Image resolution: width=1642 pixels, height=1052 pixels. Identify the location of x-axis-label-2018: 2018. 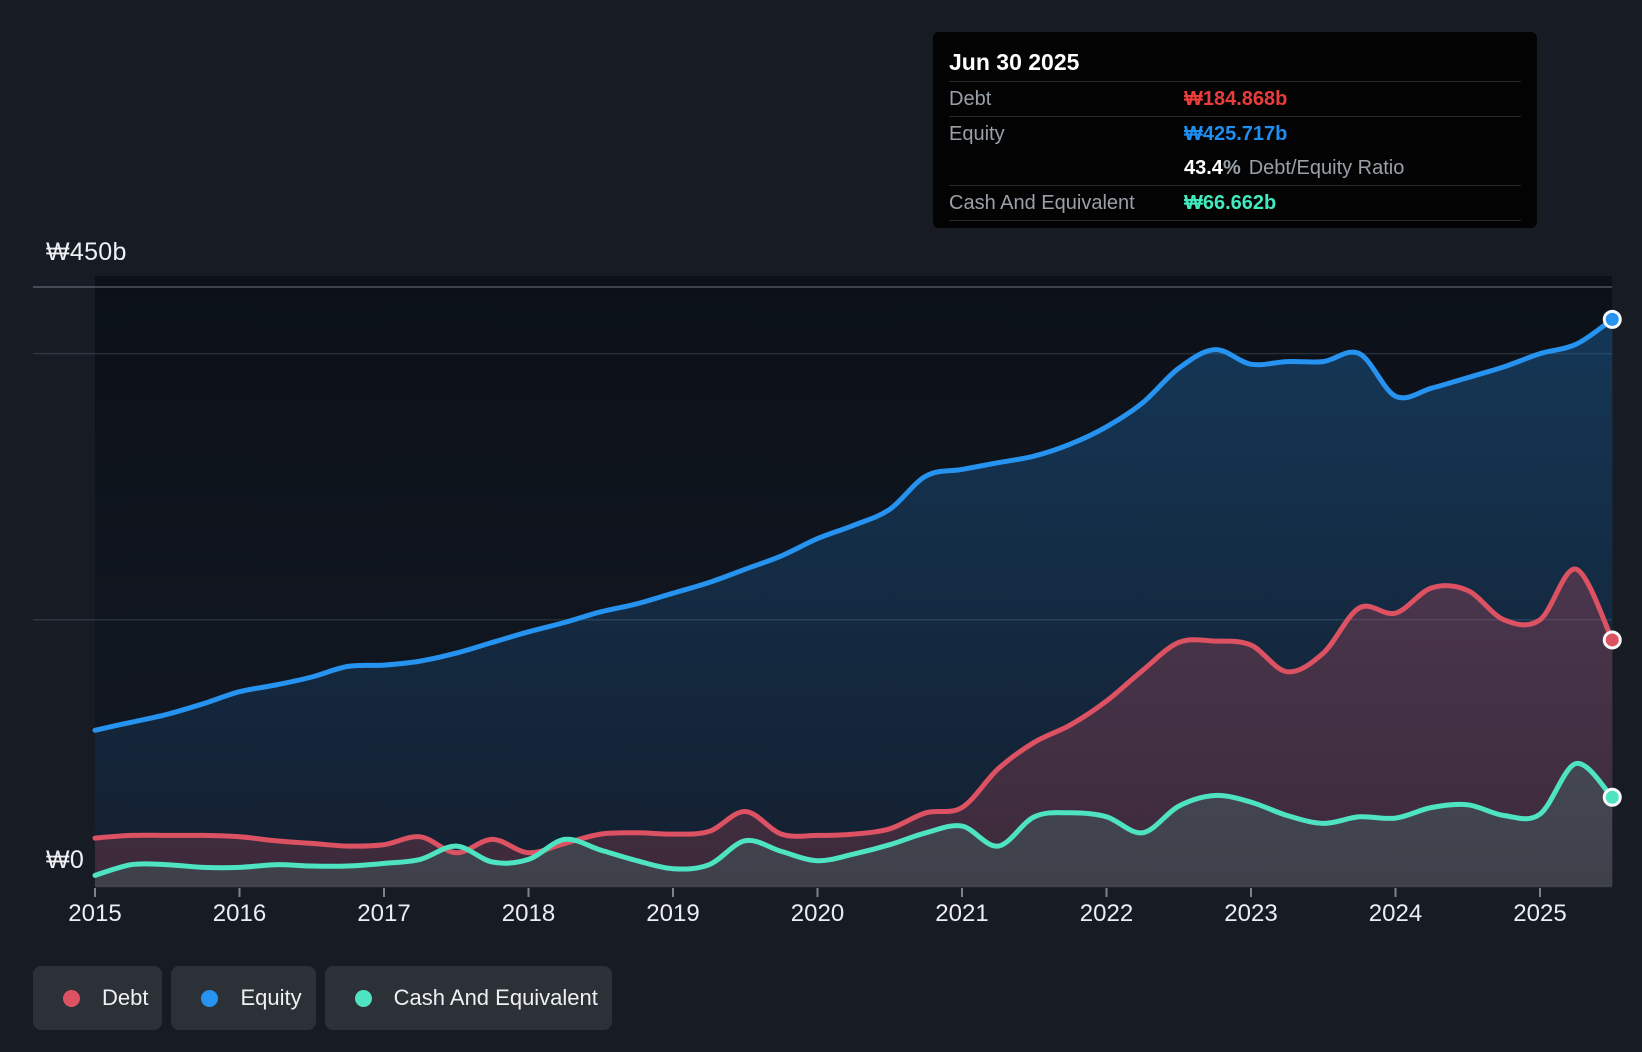
(528, 913).